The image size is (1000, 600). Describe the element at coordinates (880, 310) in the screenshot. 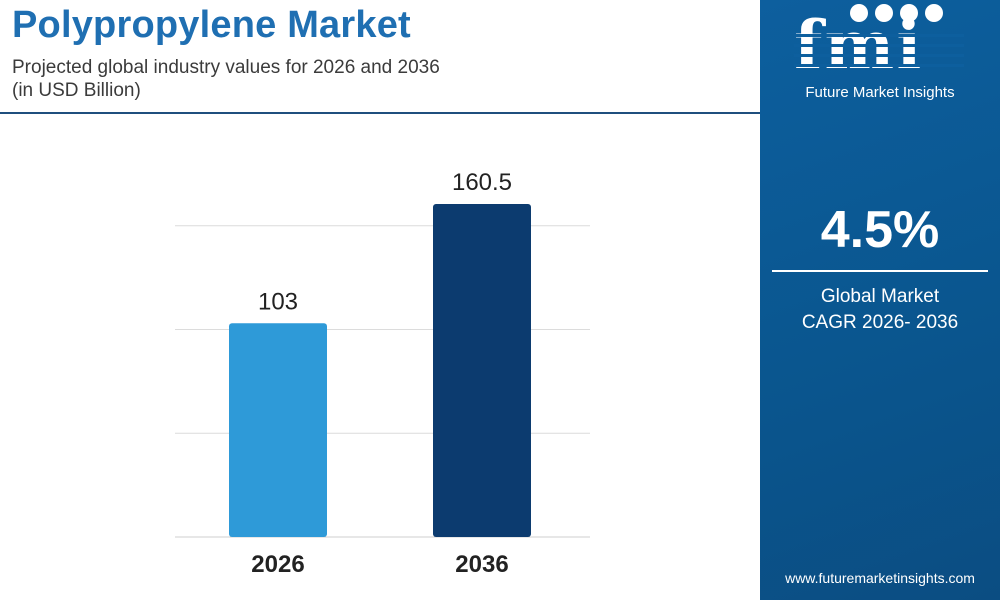

I see `cagr-label: Global Market CAGR 2026- 2036` at that location.